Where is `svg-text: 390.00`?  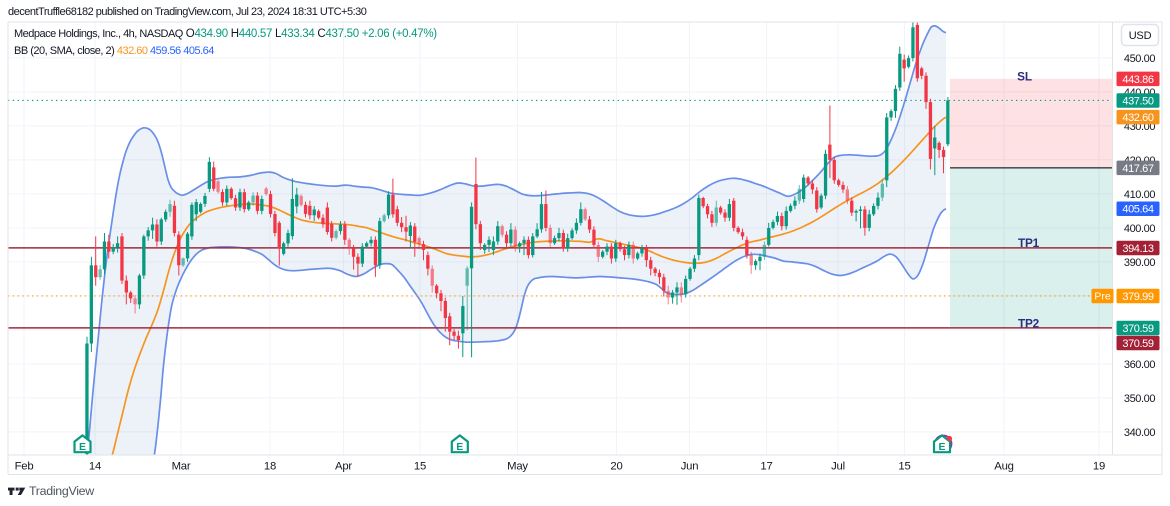 svg-text: 390.00 is located at coordinates (1140, 263).